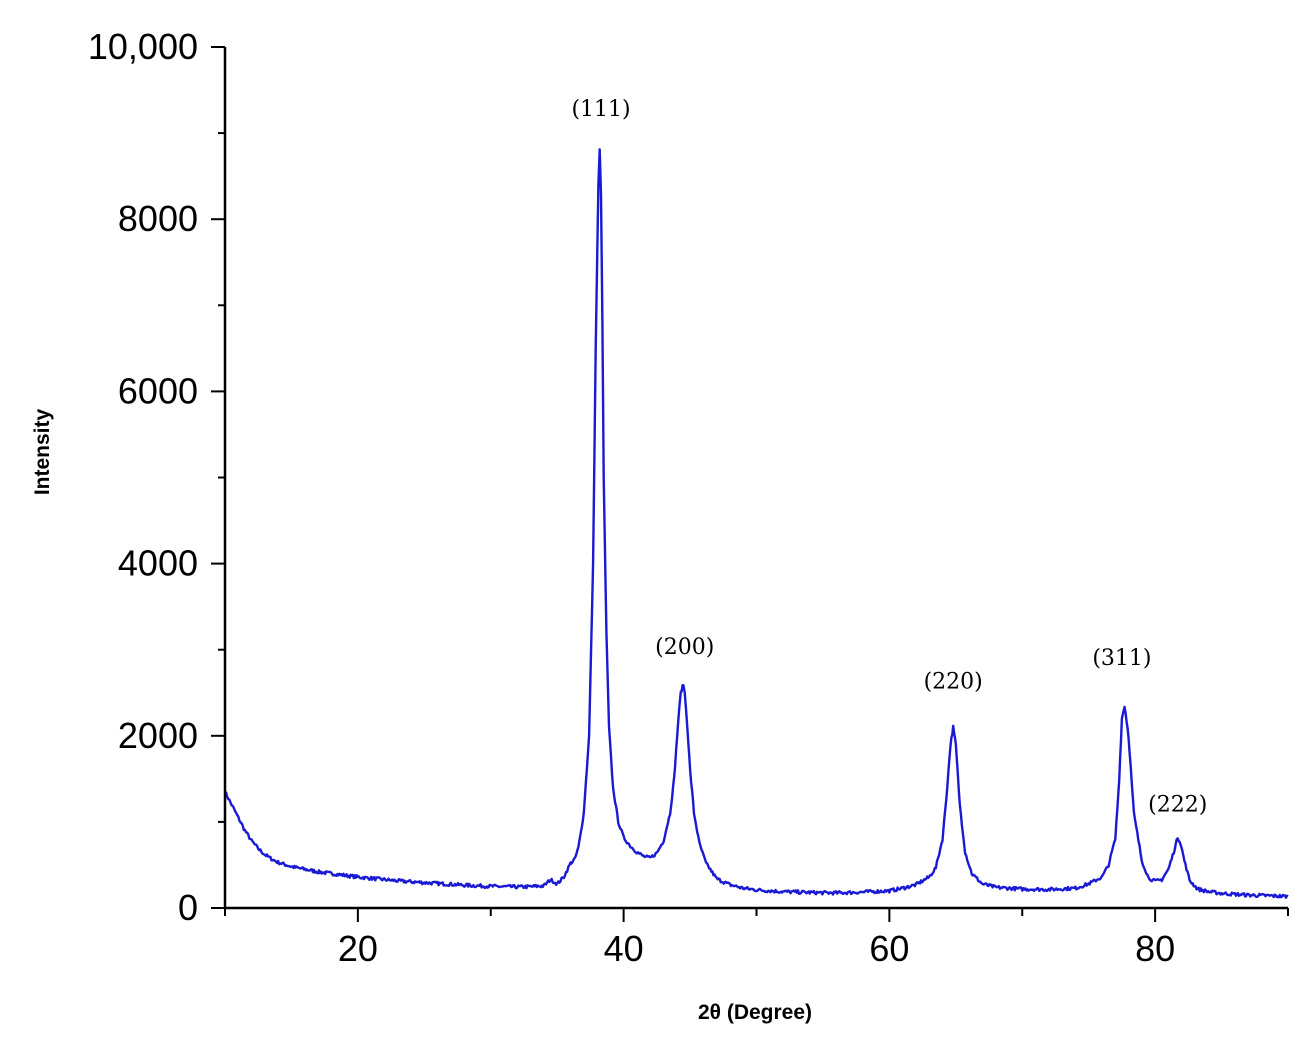  What do you see at coordinates (158, 218) in the screenshot?
I see `y-tick-label: 8000` at bounding box center [158, 218].